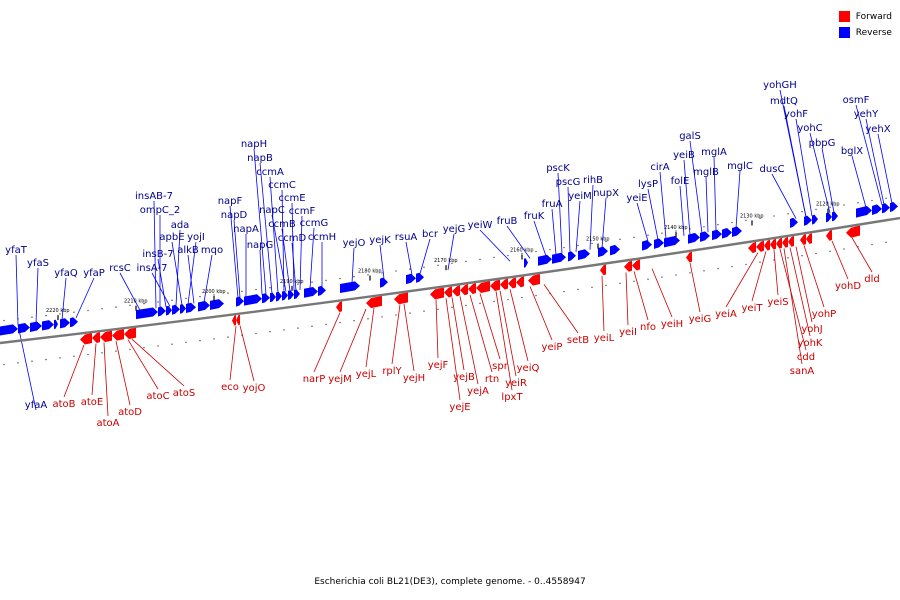  I want to click on gene-label: yohK, so click(810, 343).